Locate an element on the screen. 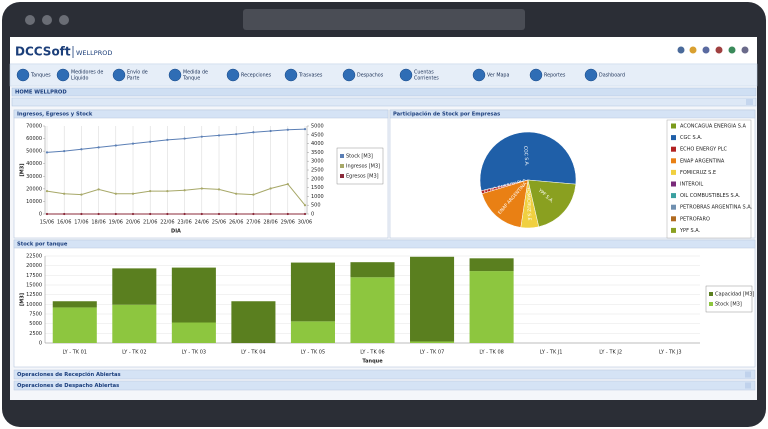 Image resolution: width=768 pixels, height=429 pixels. x-tick-label: LY - TK 02 is located at coordinates (134, 353).